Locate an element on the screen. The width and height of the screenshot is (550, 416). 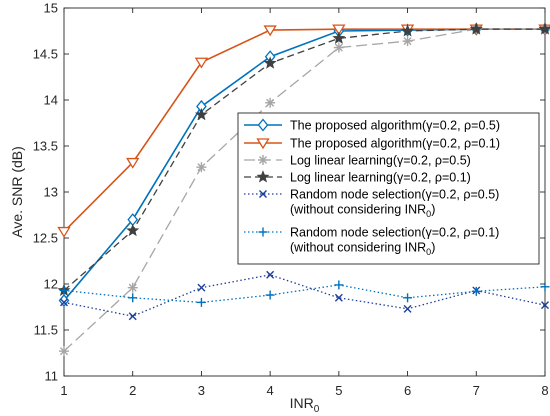
x-tick-label: 8 is located at coordinates (544, 390).